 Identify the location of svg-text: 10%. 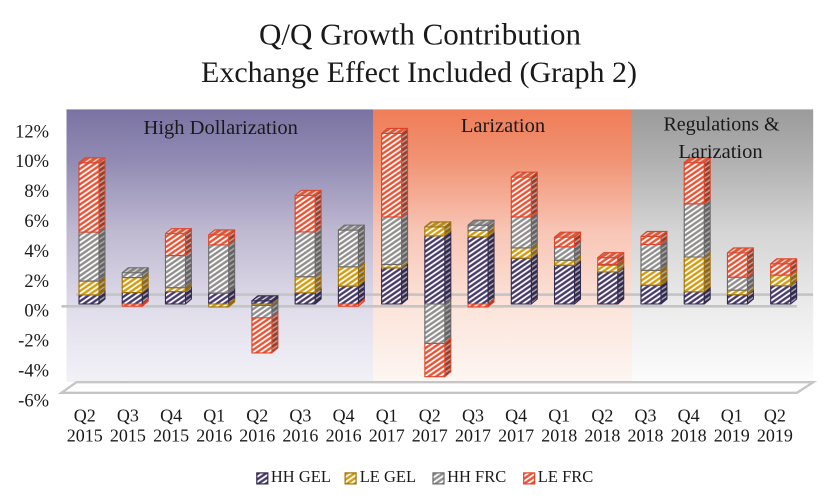
(32, 162).